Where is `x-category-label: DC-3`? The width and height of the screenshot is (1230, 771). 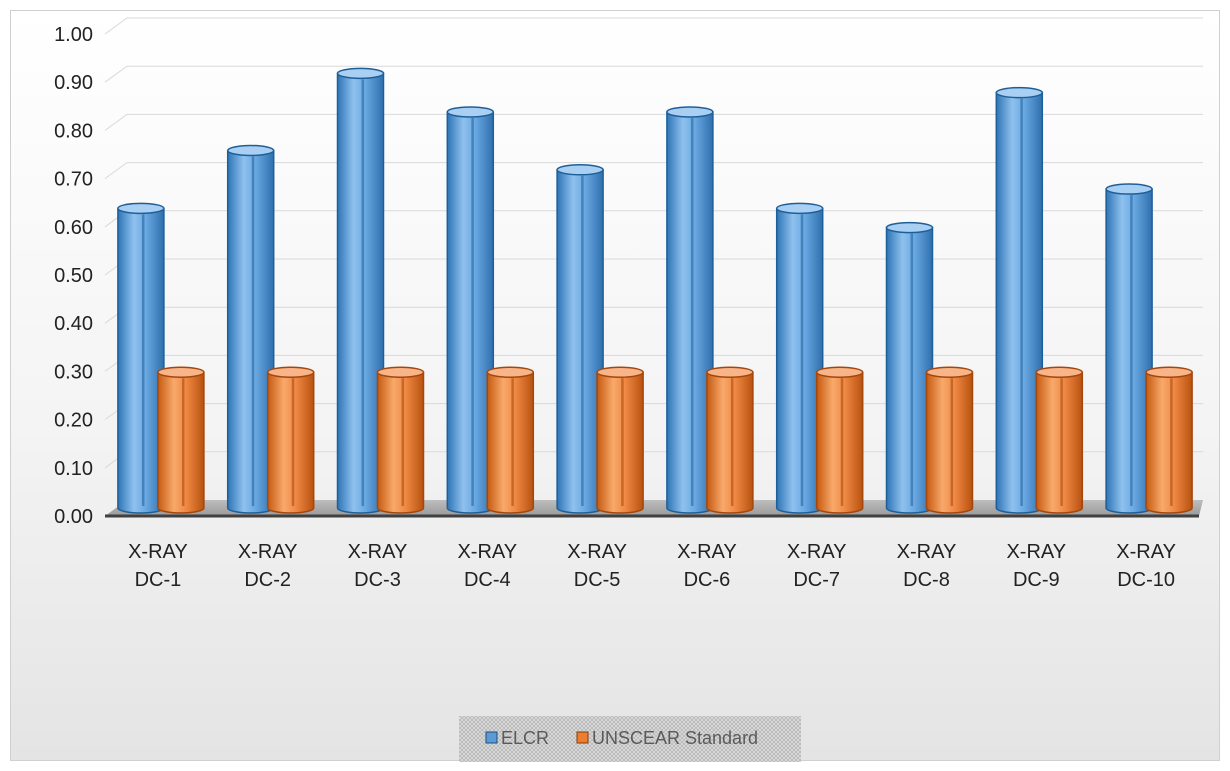 x-category-label: DC-3 is located at coordinates (377, 580).